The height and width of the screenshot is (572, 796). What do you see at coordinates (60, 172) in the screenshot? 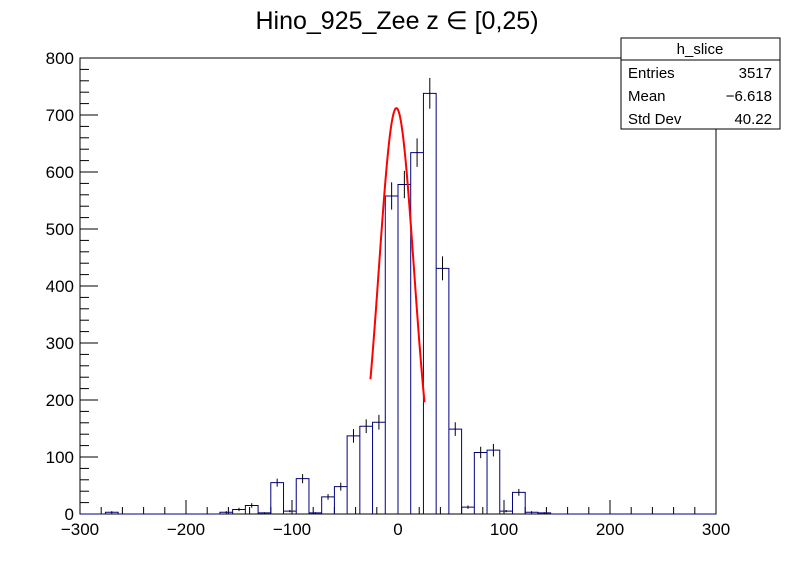
I see `y-tick-label: 600` at bounding box center [60, 172].